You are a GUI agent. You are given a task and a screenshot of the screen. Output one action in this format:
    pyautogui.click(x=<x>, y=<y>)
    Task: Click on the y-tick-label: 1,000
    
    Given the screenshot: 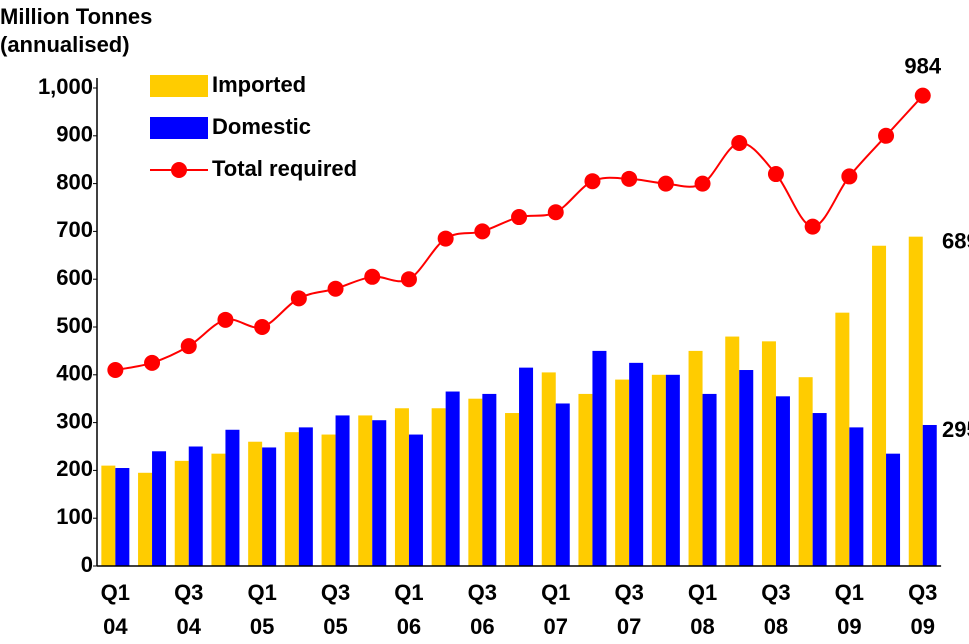 What is the action you would take?
    pyautogui.click(x=65, y=86)
    